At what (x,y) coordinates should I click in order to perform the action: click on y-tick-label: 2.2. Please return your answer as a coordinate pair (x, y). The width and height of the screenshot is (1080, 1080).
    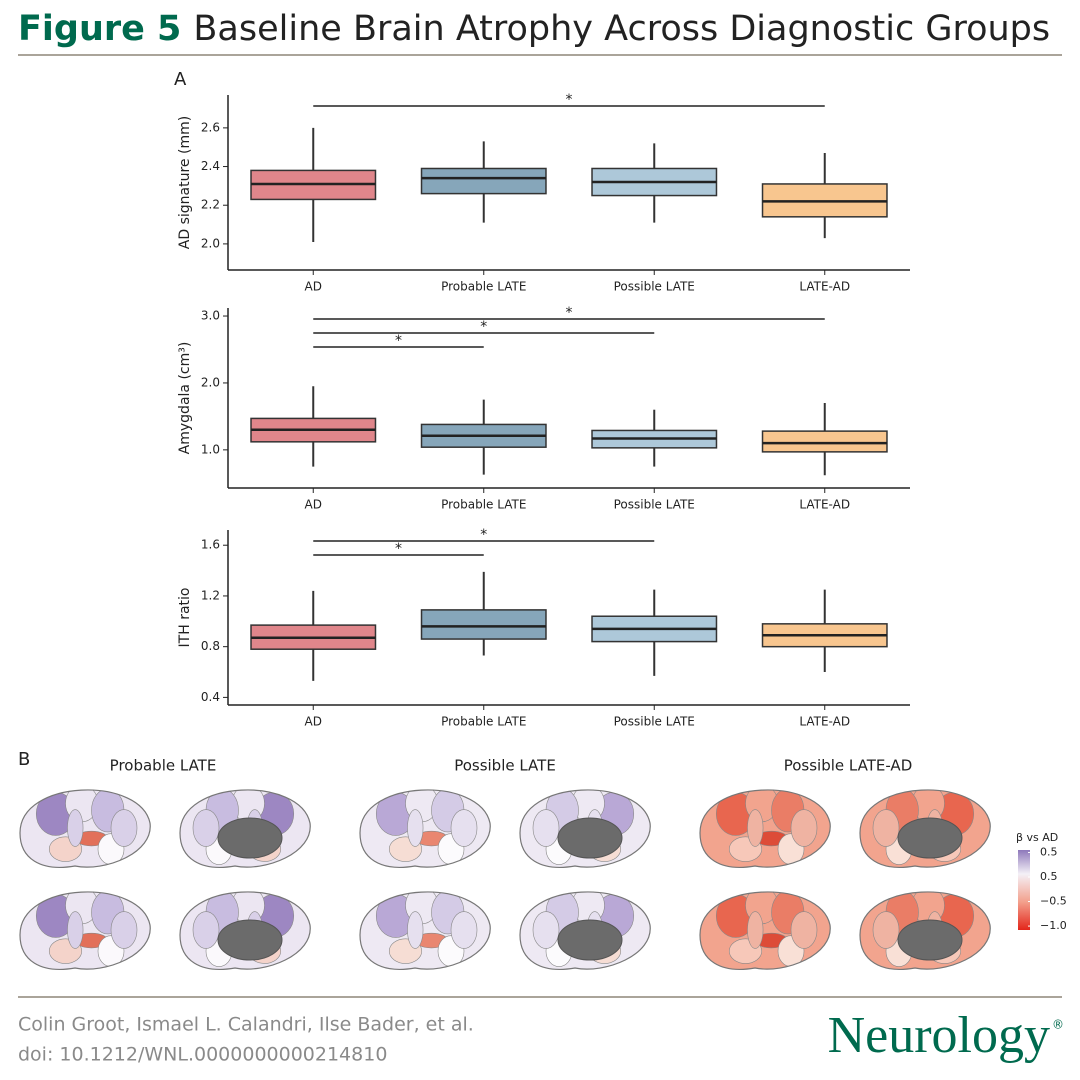
    Looking at the image, I should click on (210, 205).